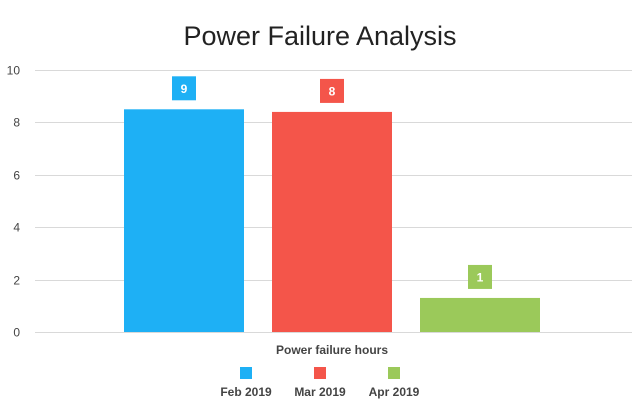 This screenshot has width=640, height=420. What do you see at coordinates (16, 228) in the screenshot?
I see `y-tick-label: 4` at bounding box center [16, 228].